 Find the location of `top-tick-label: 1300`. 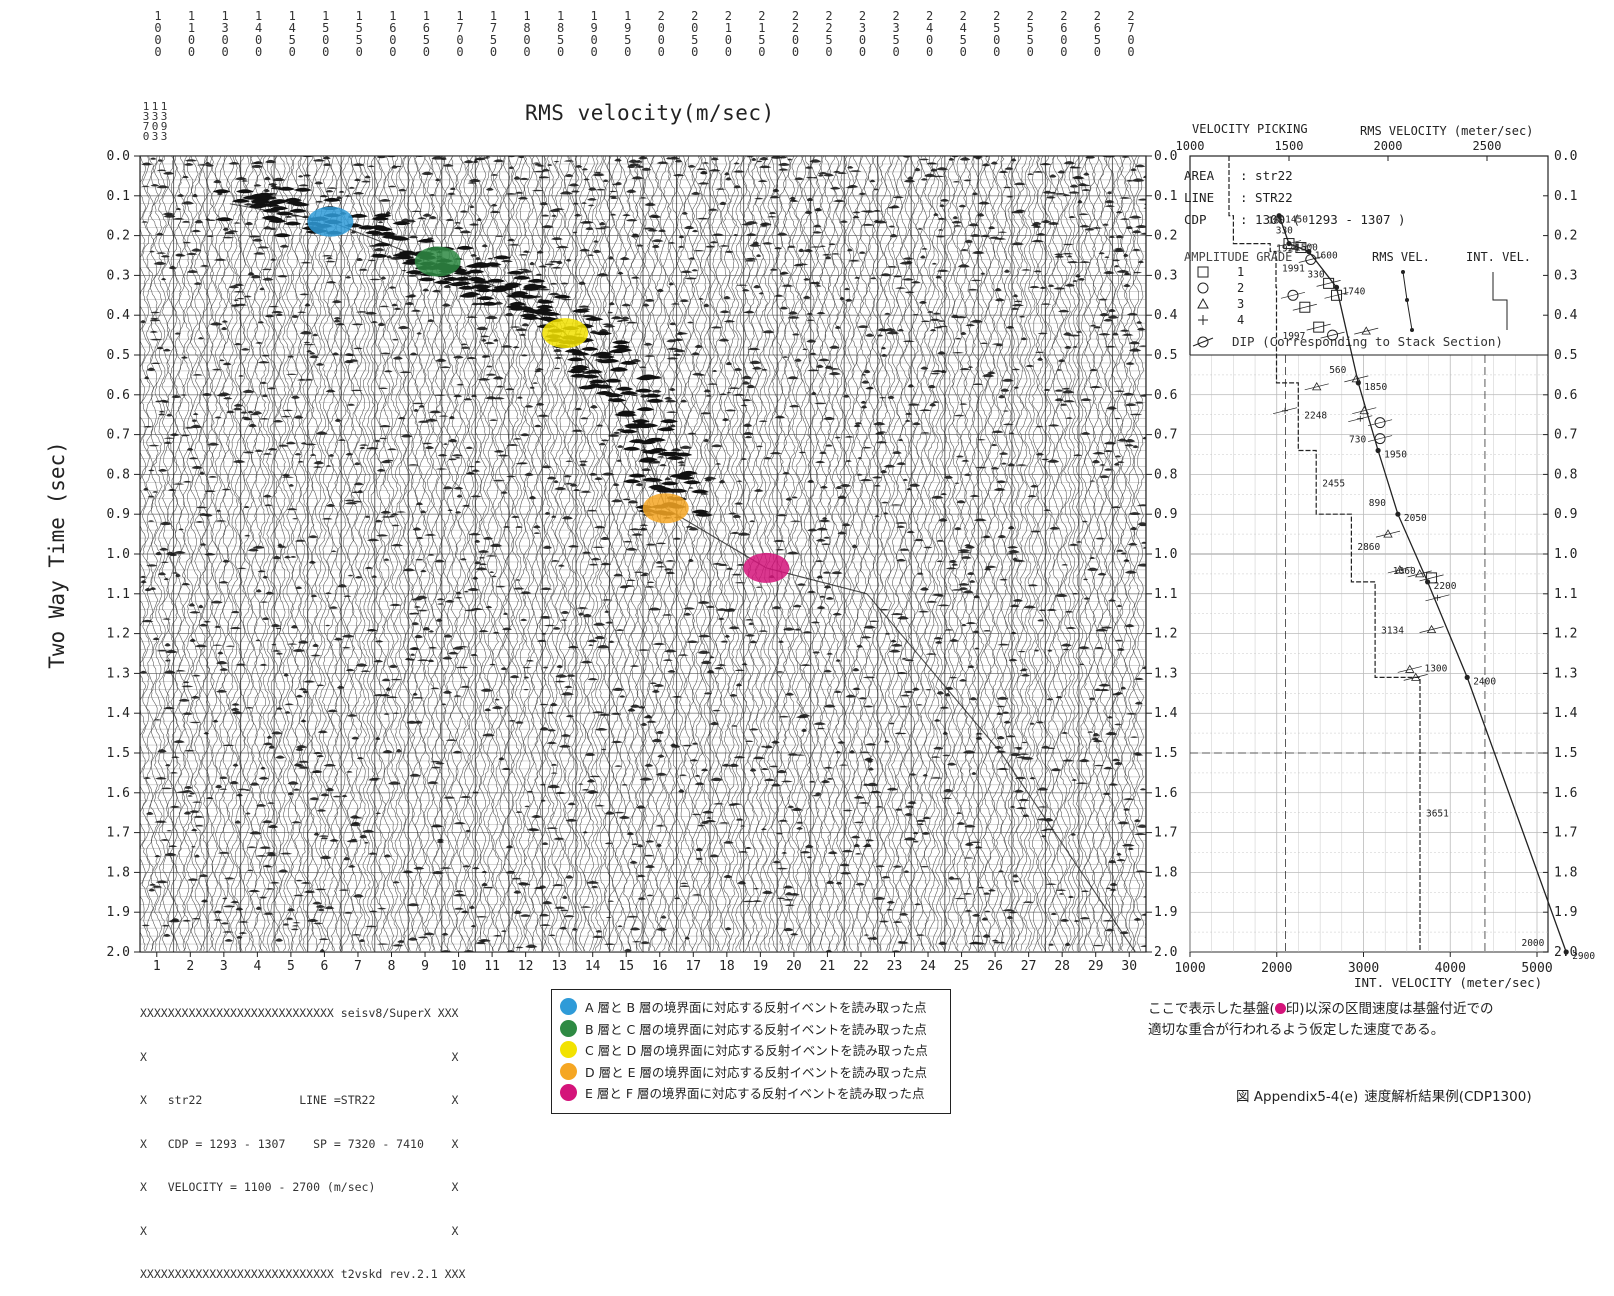

top-tick-label: 1300 is located at coordinates (224, 34).